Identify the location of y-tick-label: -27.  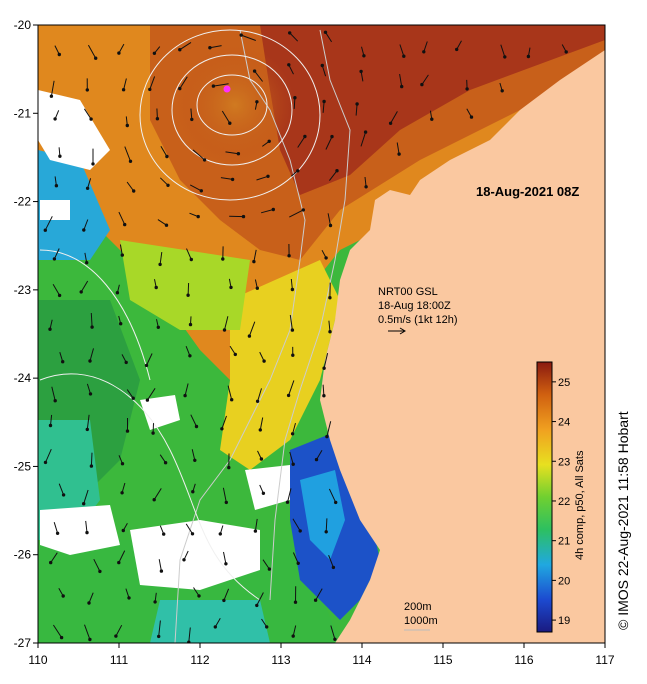
(23, 643).